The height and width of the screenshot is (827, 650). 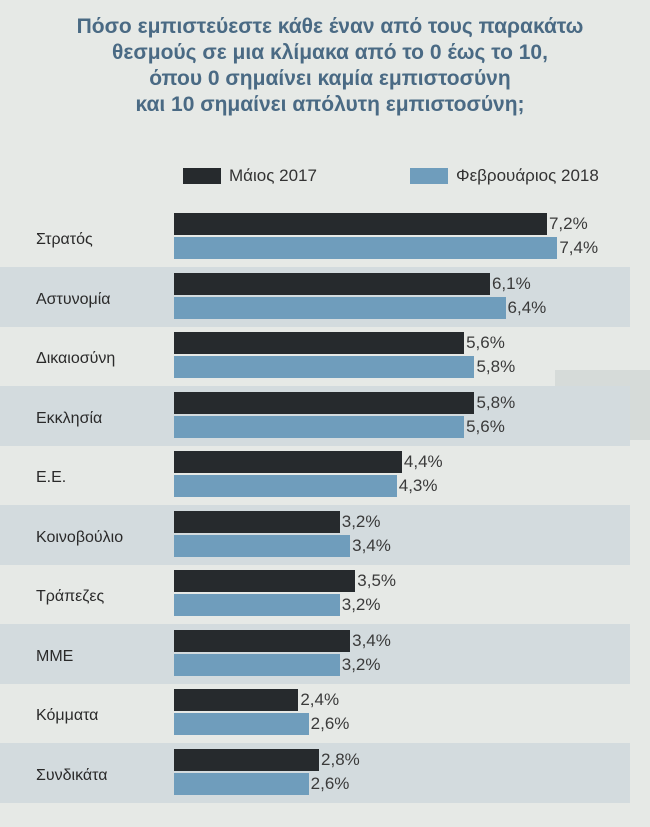 What do you see at coordinates (64, 239) in the screenshot?
I see `category-label: Στρατός` at bounding box center [64, 239].